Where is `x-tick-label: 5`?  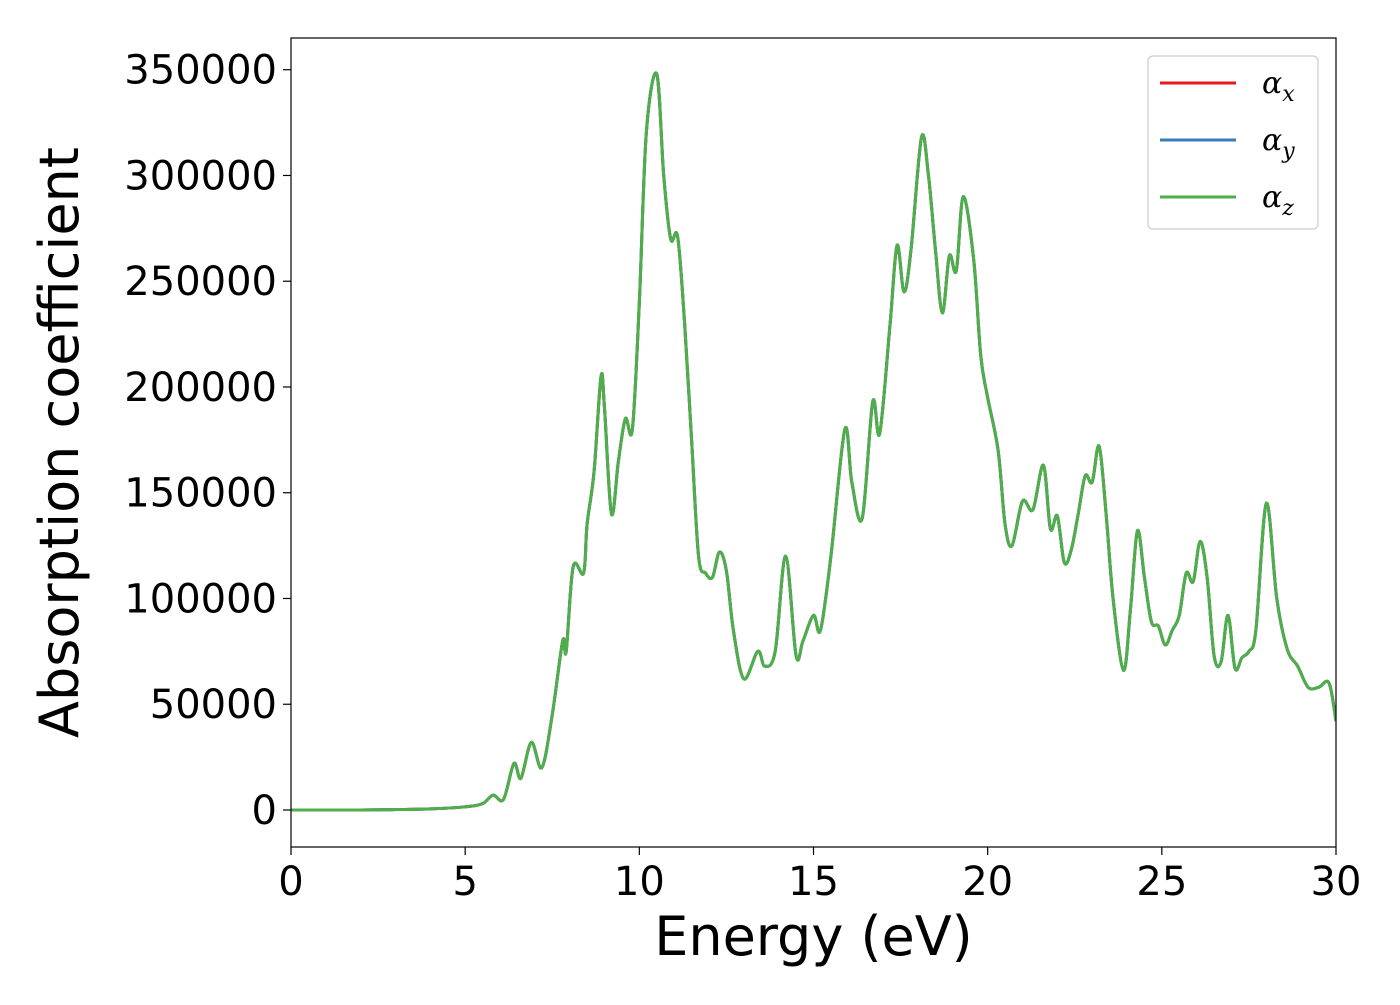 x-tick-label: 5 is located at coordinates (464, 882).